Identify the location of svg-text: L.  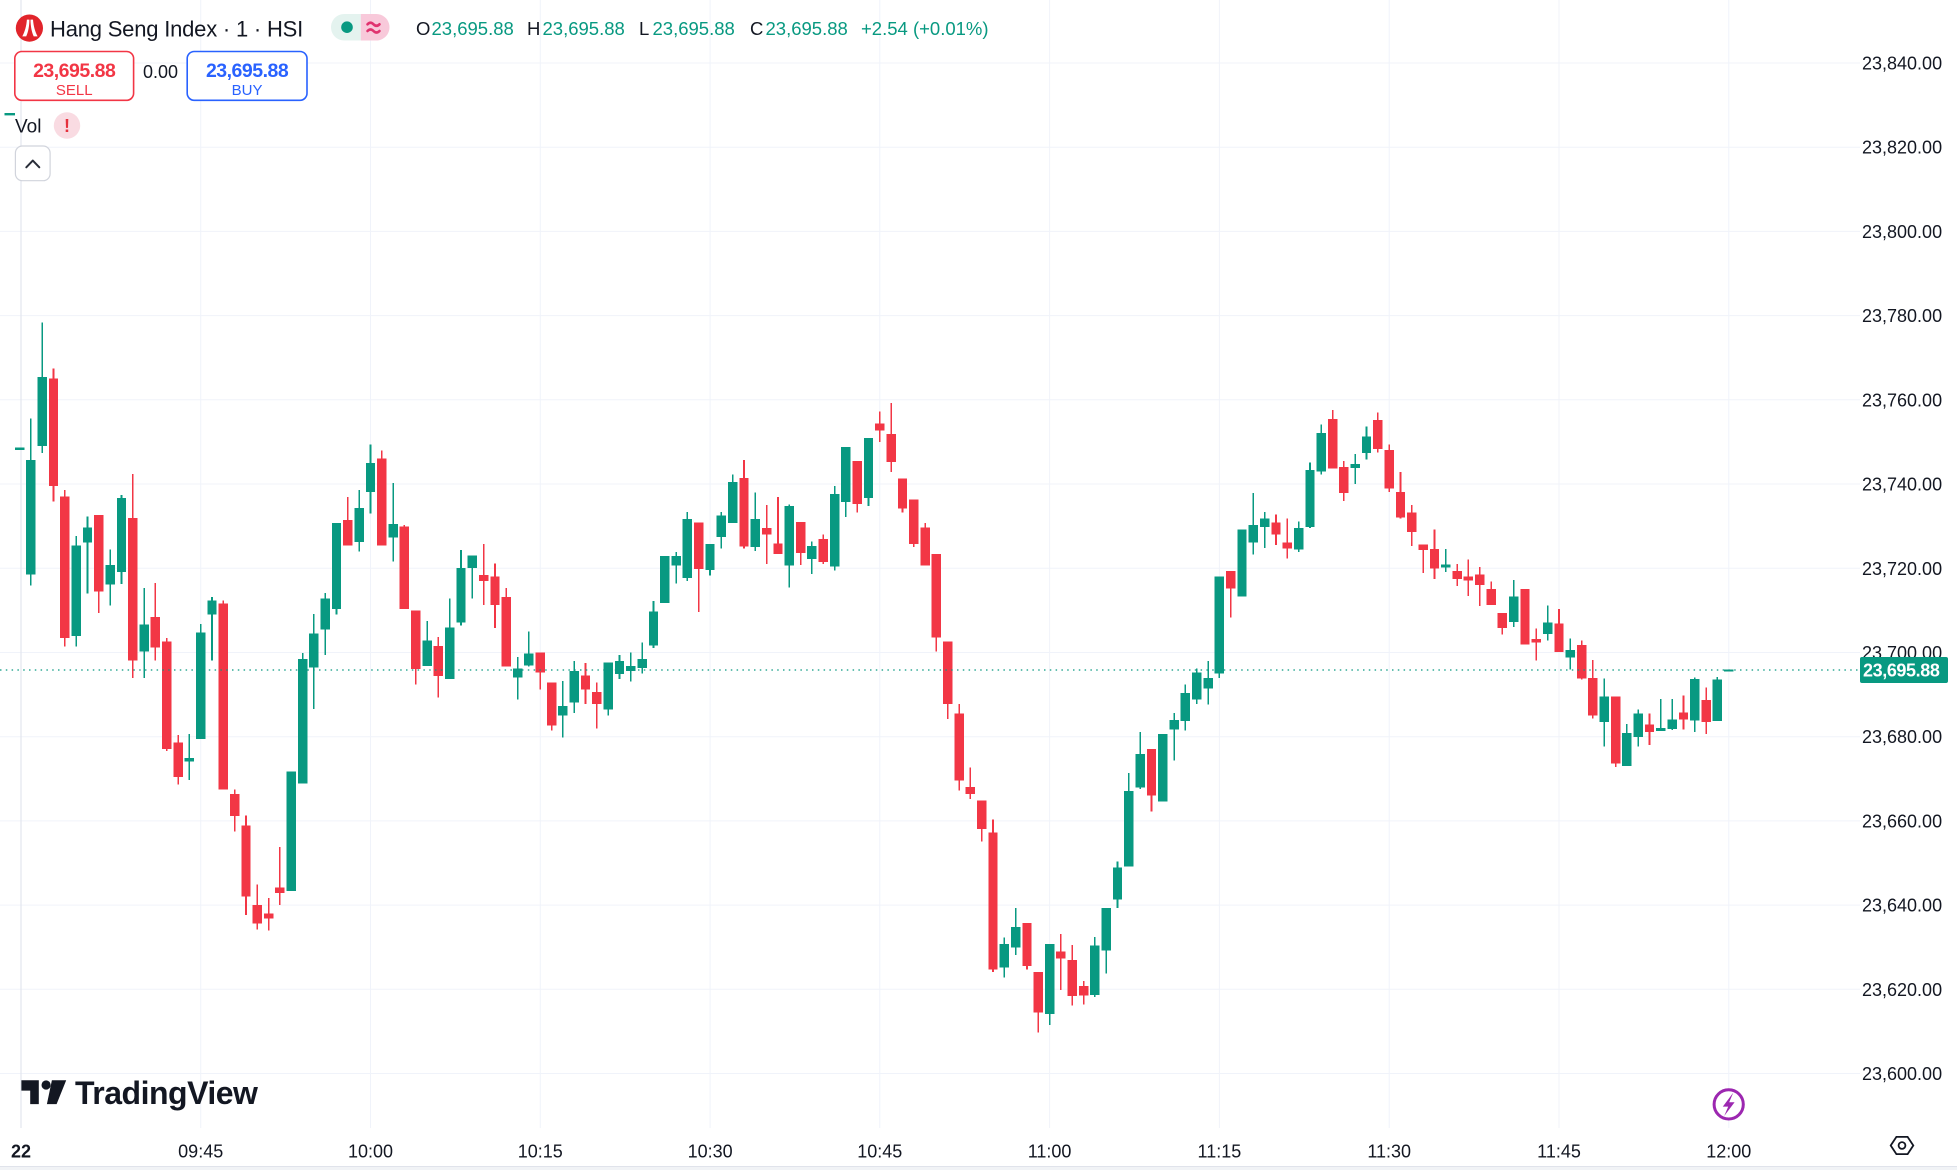
(644, 28).